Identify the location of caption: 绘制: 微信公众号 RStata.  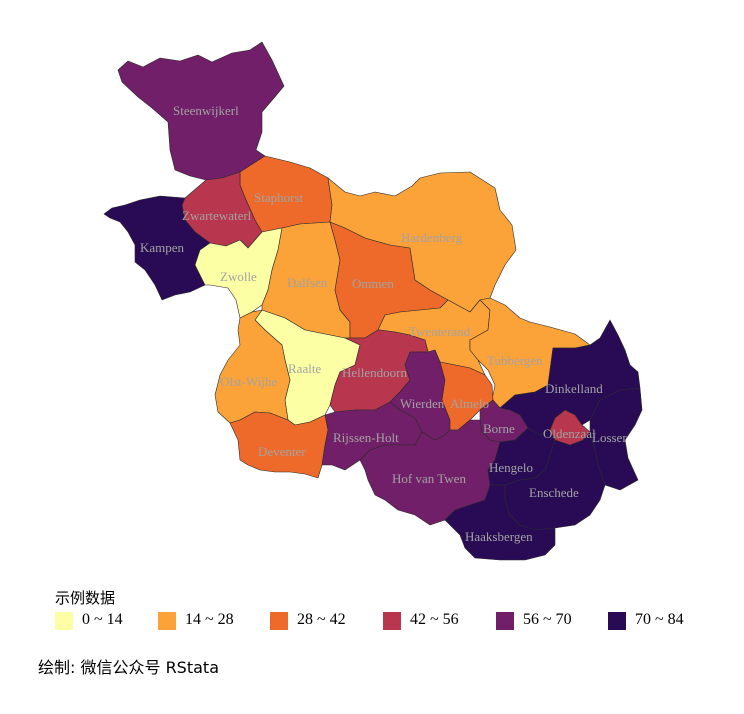
(128, 667).